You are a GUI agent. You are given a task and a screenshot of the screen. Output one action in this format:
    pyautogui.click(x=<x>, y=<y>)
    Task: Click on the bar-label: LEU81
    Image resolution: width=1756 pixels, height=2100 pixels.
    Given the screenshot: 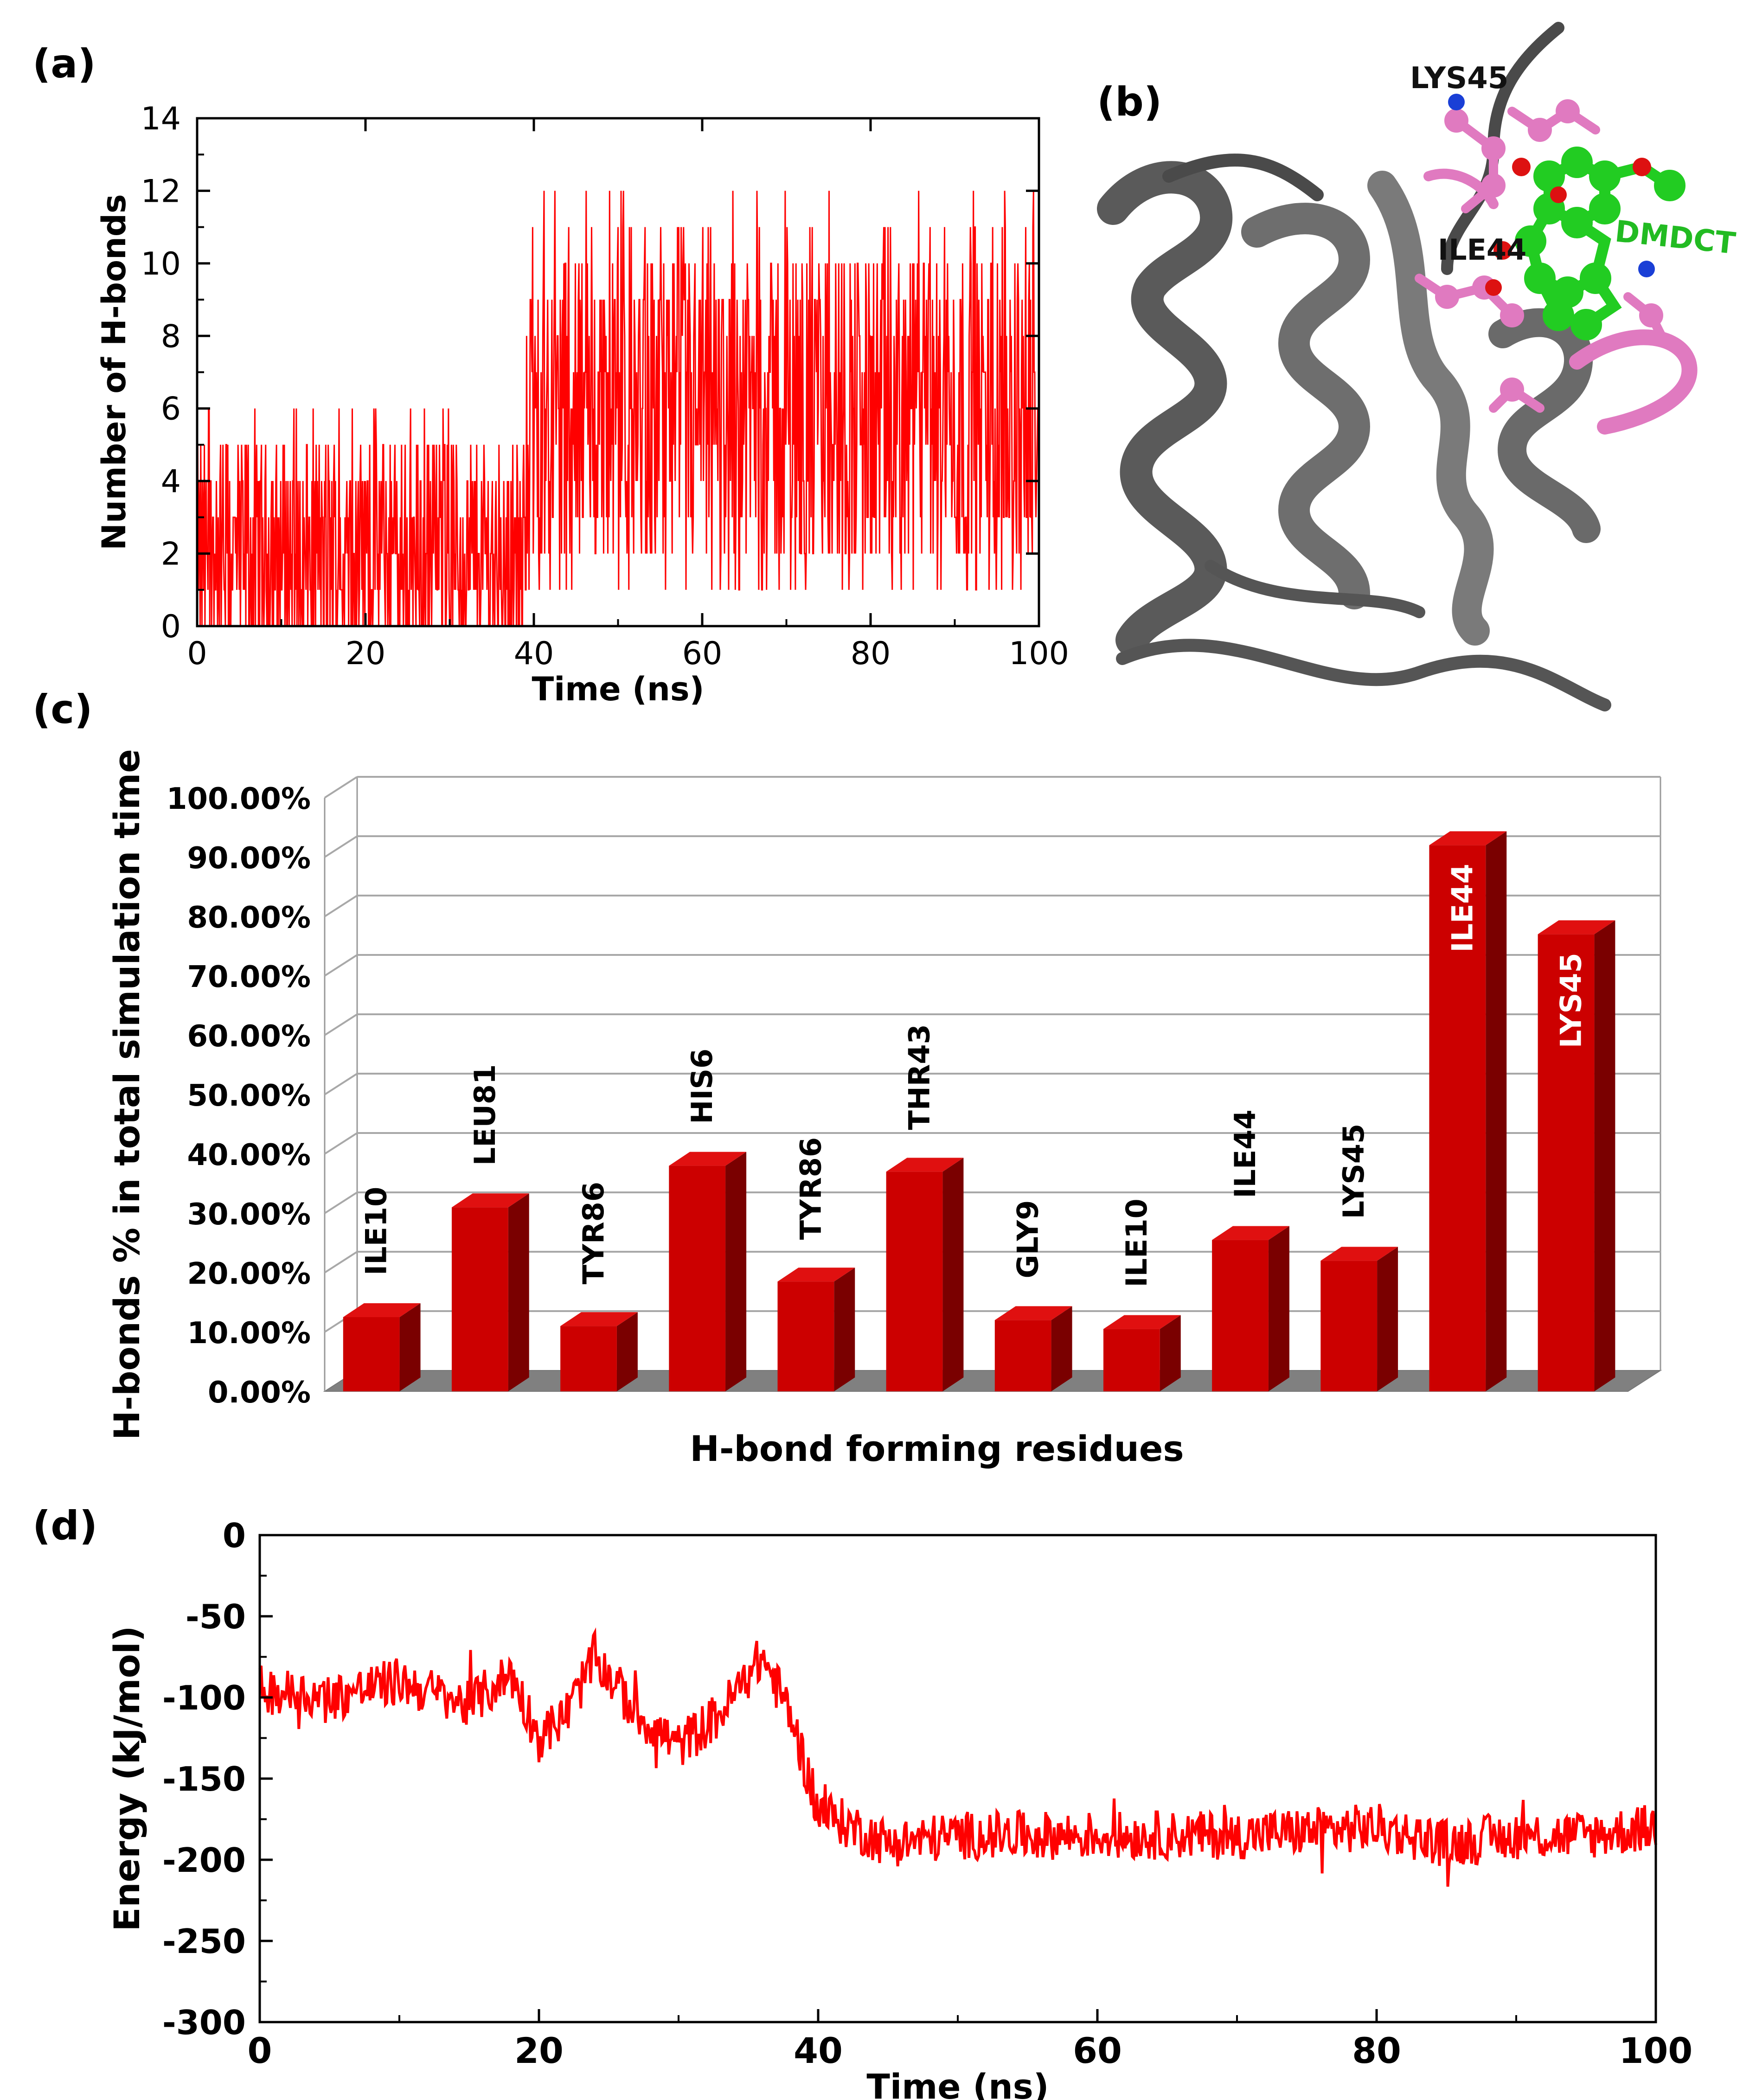 What is the action you would take?
    pyautogui.click(x=485, y=1114)
    